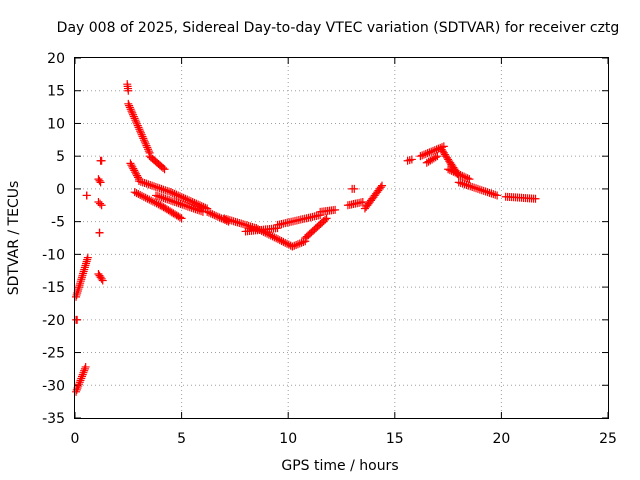 This screenshot has height=480, width=640. Describe the element at coordinates (60, 157) in the screenshot. I see `y-tick-label: 5` at that location.